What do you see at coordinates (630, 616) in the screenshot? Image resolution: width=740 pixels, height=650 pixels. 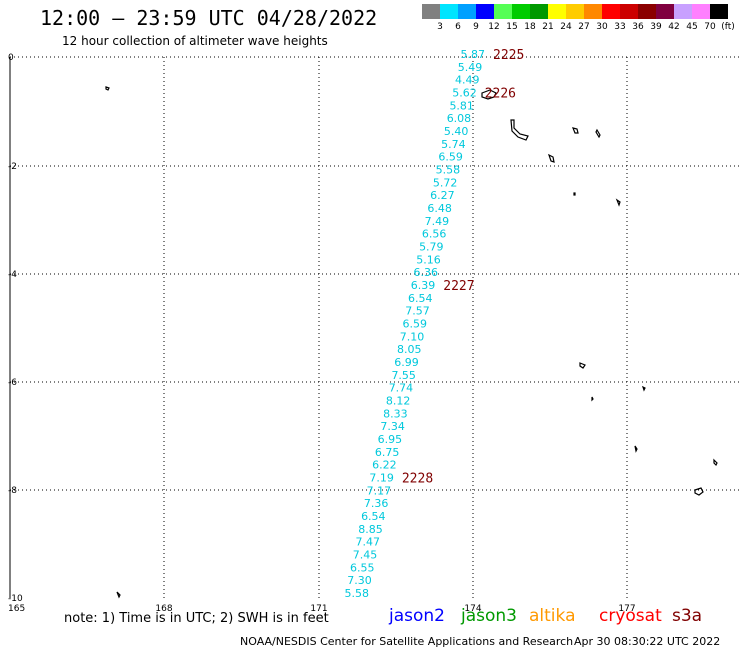 I see `mission-cryosat: cryosat` at bounding box center [630, 616].